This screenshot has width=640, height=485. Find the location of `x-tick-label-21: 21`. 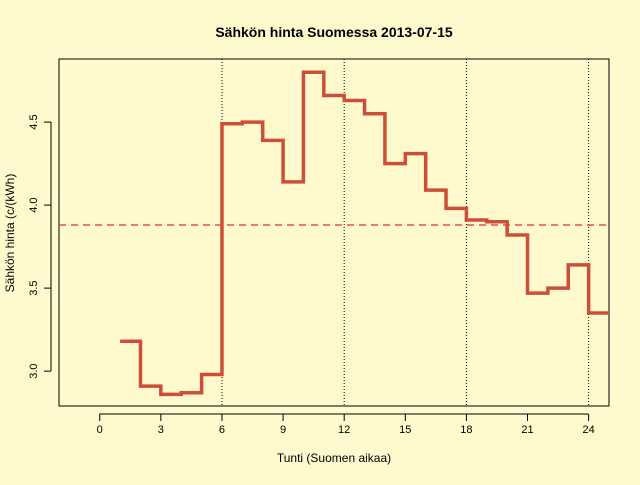

x-tick-label-21: 21 is located at coordinates (527, 430).